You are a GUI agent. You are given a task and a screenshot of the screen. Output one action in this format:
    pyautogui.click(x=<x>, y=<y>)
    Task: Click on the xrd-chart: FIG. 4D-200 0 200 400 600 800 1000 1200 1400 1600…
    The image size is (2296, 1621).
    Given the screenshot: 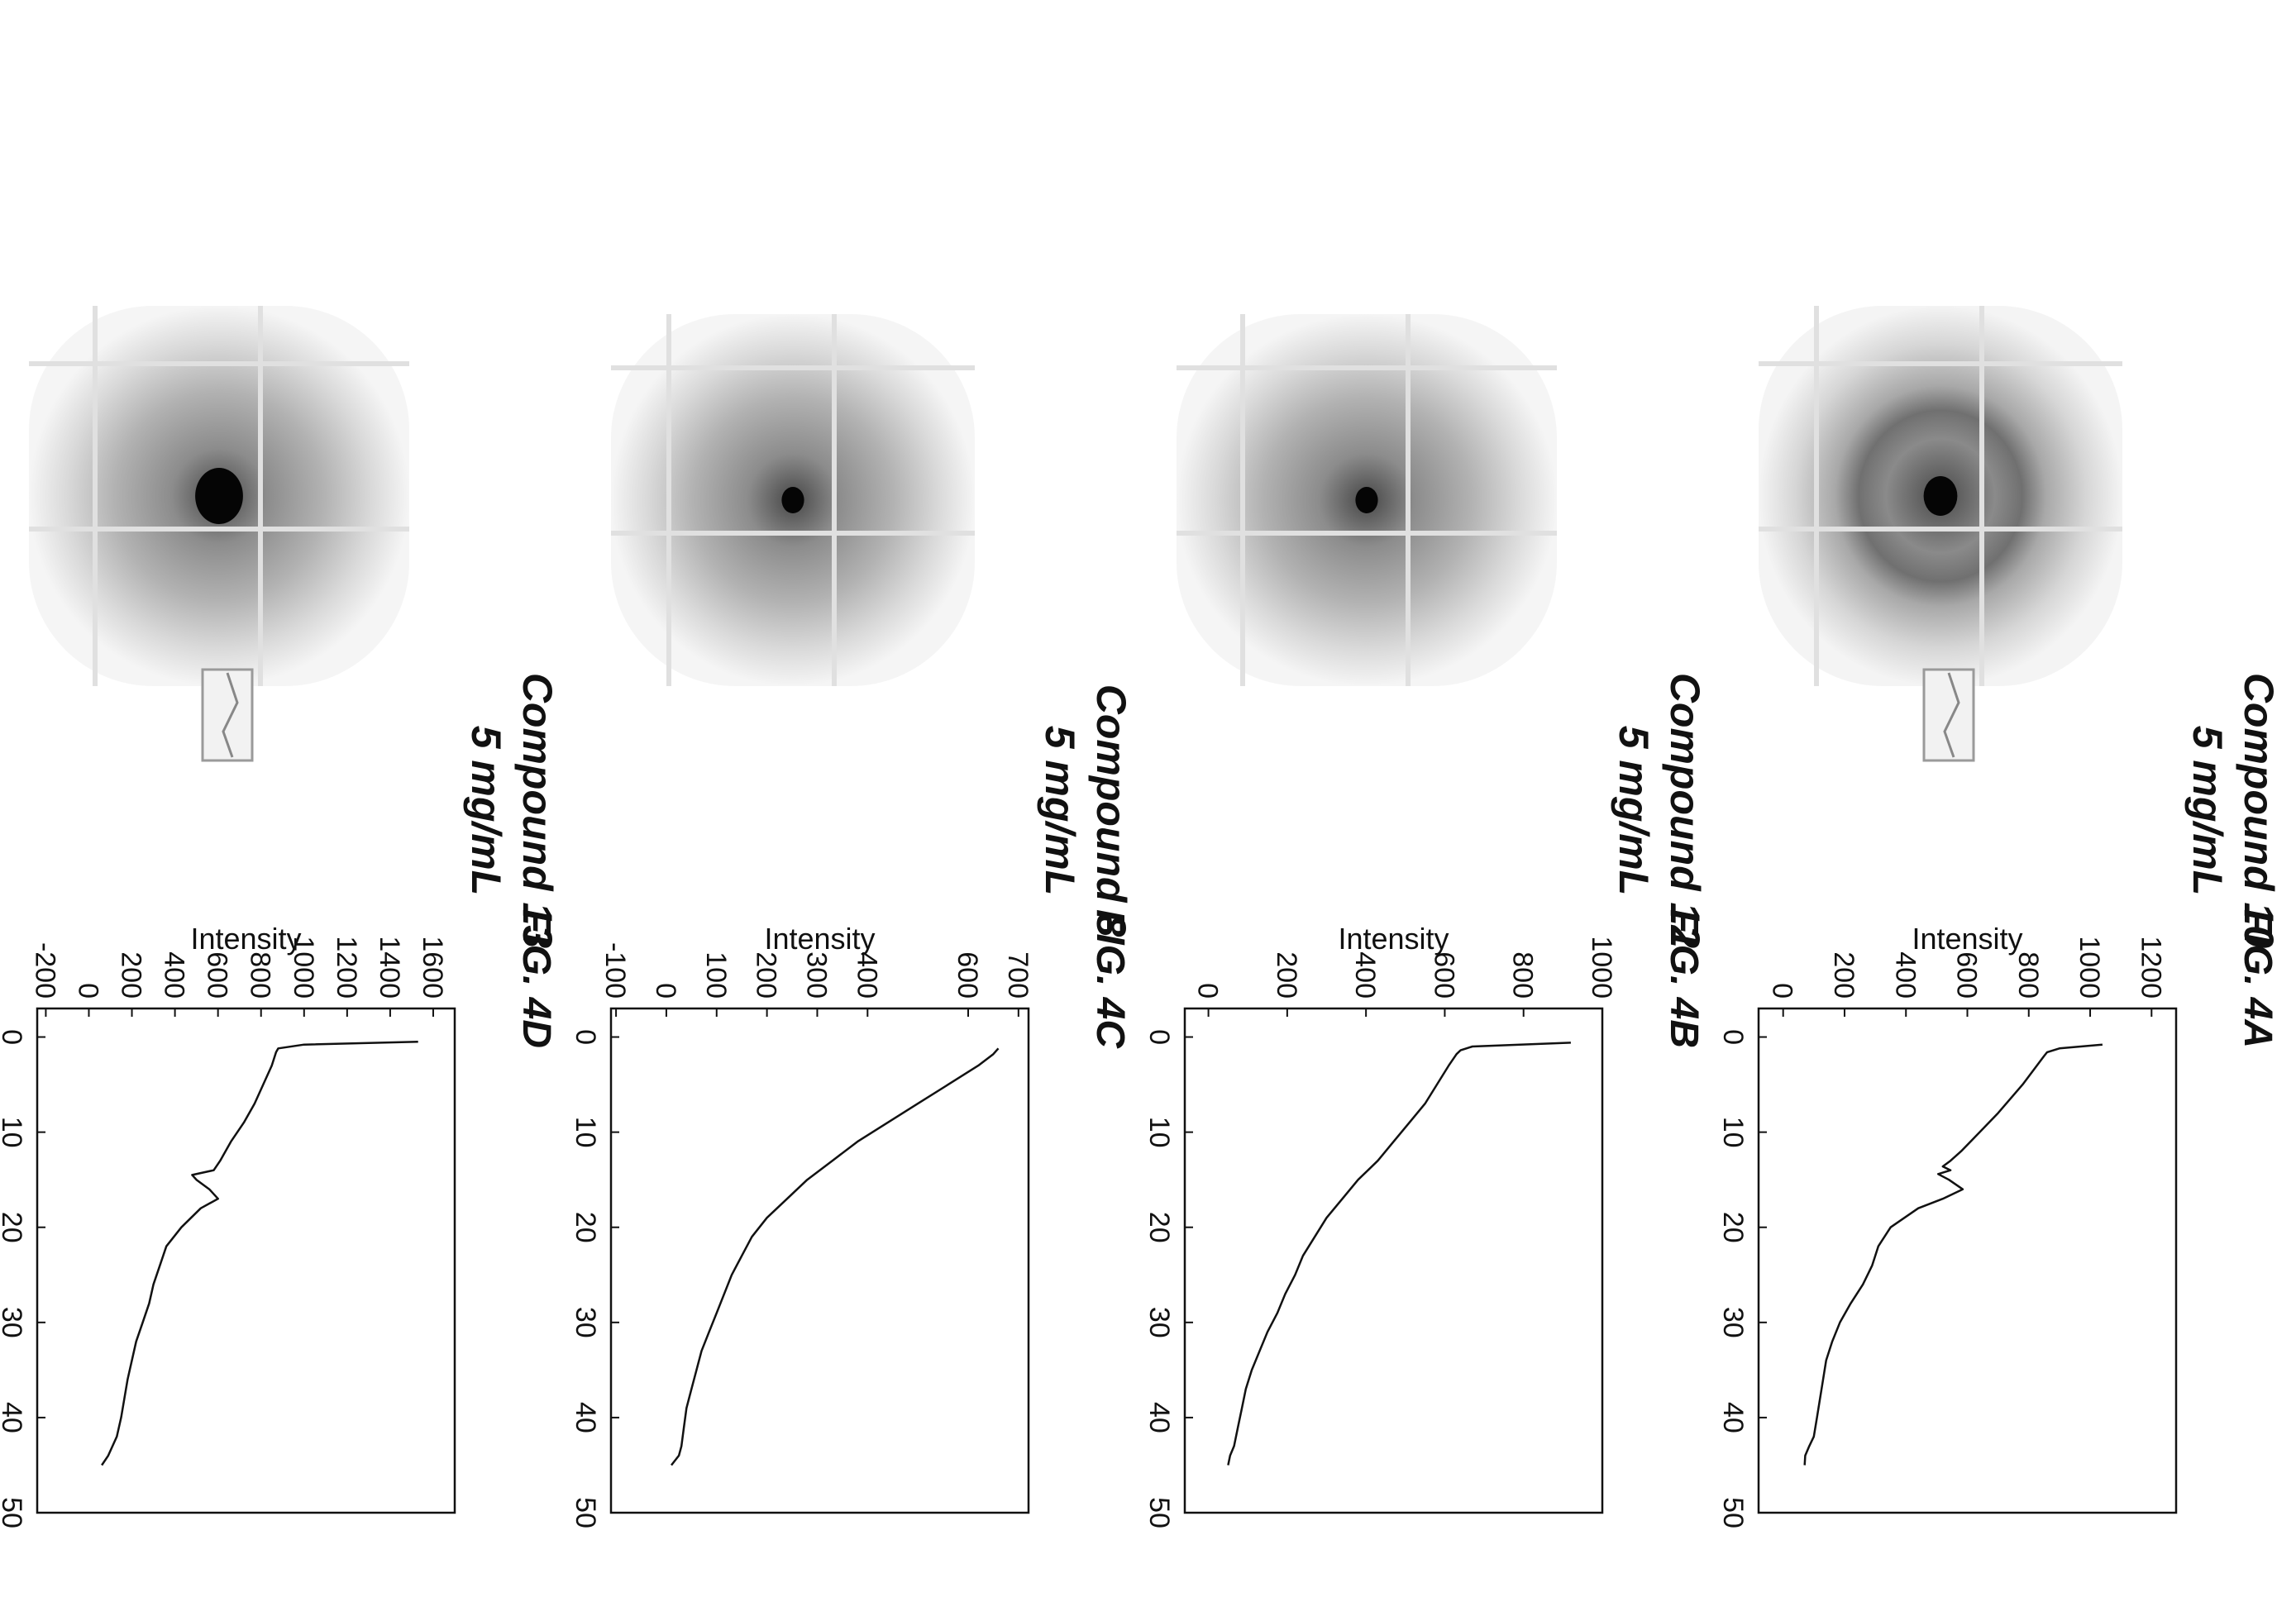 What is the action you would take?
    pyautogui.click(x=279, y=1218)
    